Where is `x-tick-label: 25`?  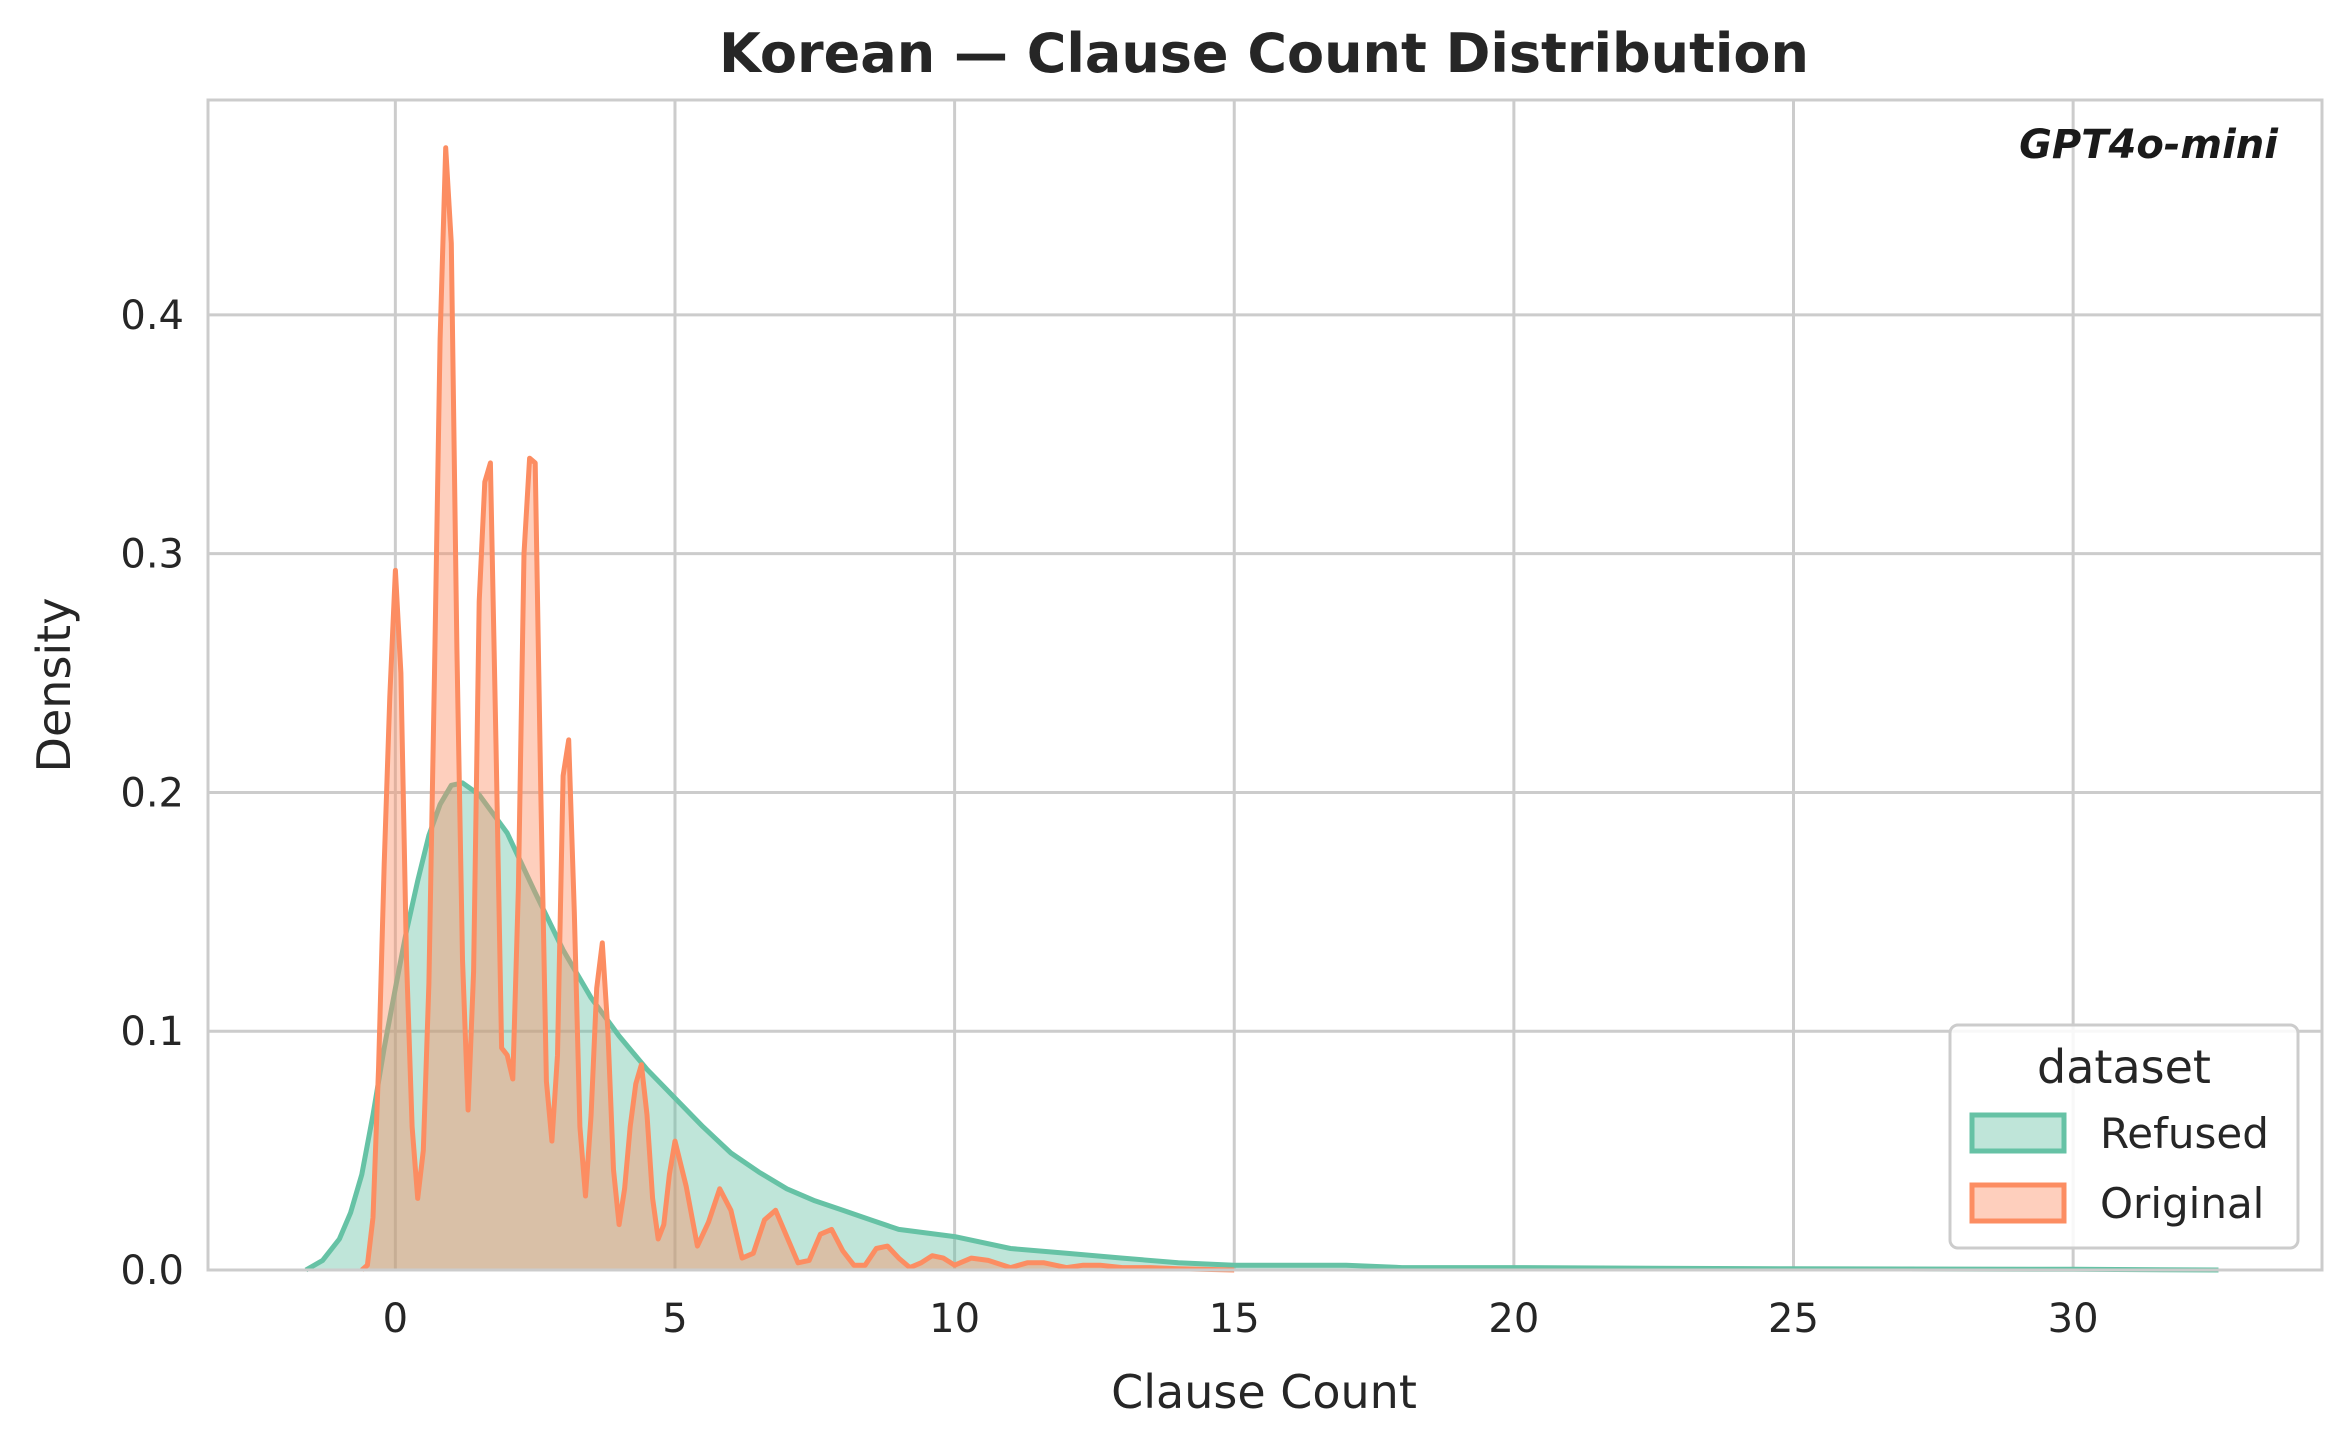 x-tick-label: 25 is located at coordinates (1793, 1319).